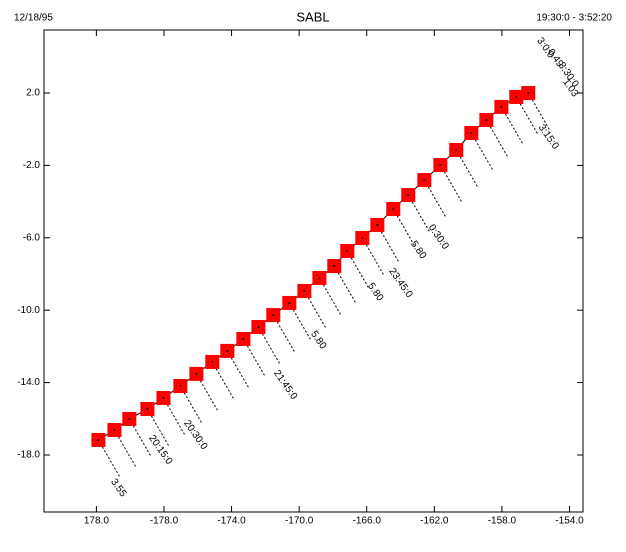  I want to click on x-tick-label: -170.0, so click(299, 521).